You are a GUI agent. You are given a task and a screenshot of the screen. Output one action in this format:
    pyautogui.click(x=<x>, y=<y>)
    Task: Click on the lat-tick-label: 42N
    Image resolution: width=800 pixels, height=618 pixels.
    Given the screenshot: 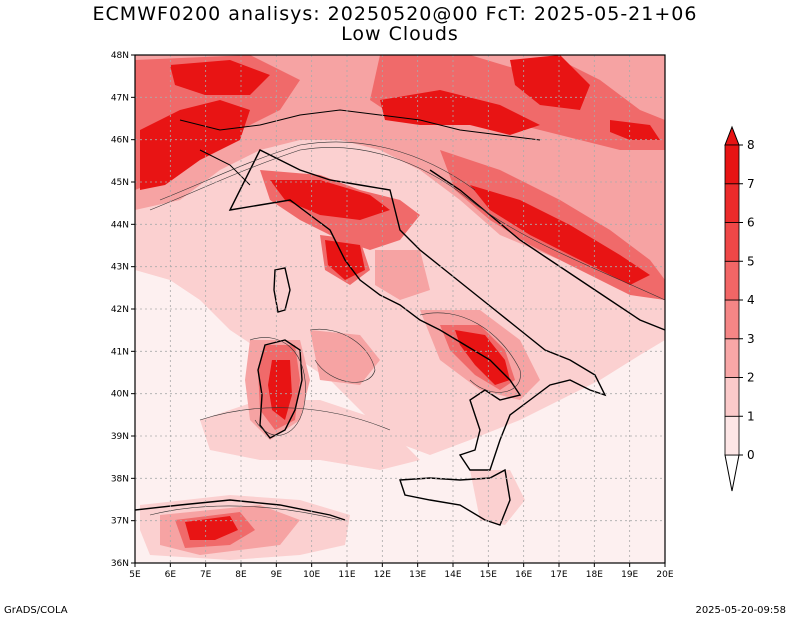 What is the action you would take?
    pyautogui.click(x=120, y=310)
    